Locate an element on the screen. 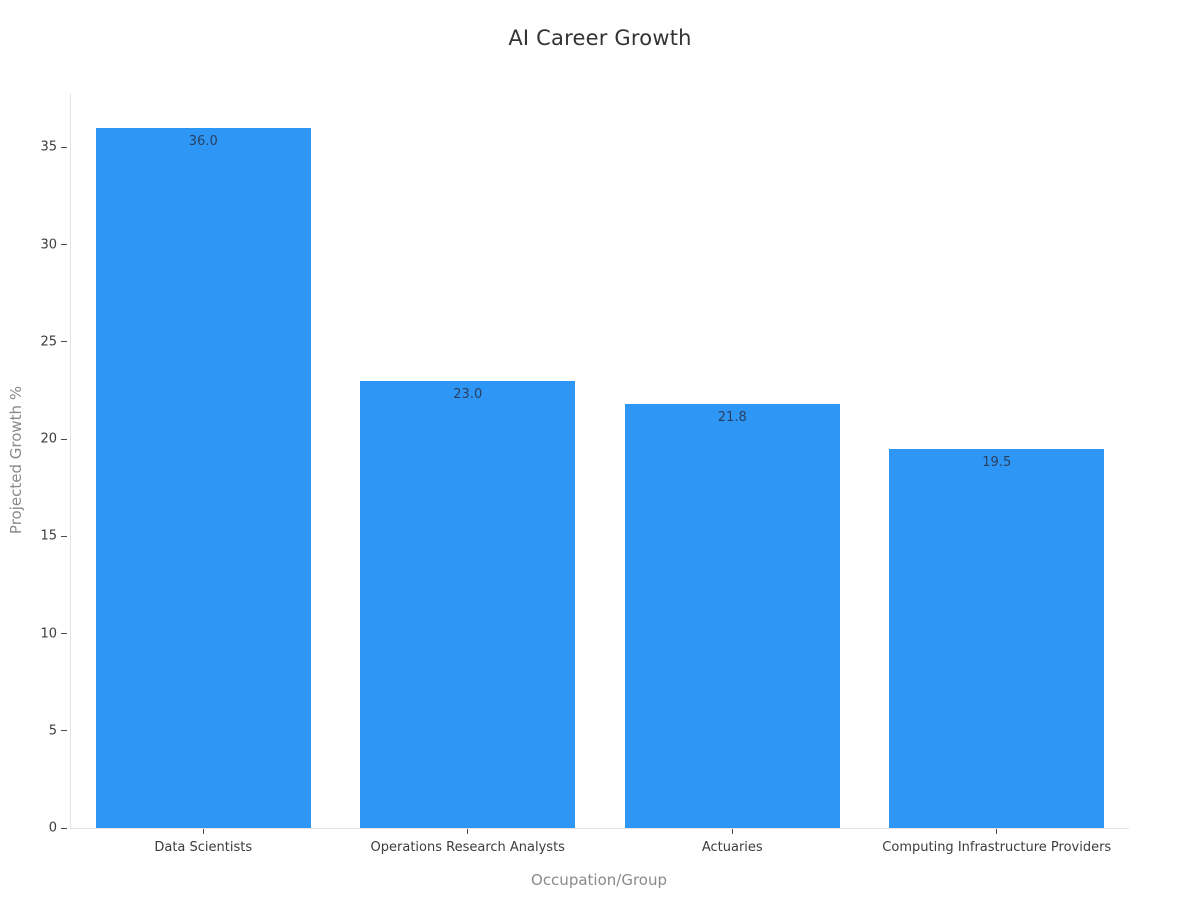 The width and height of the screenshot is (1200, 900). y-axis-tick-label: 35 is located at coordinates (48, 147).